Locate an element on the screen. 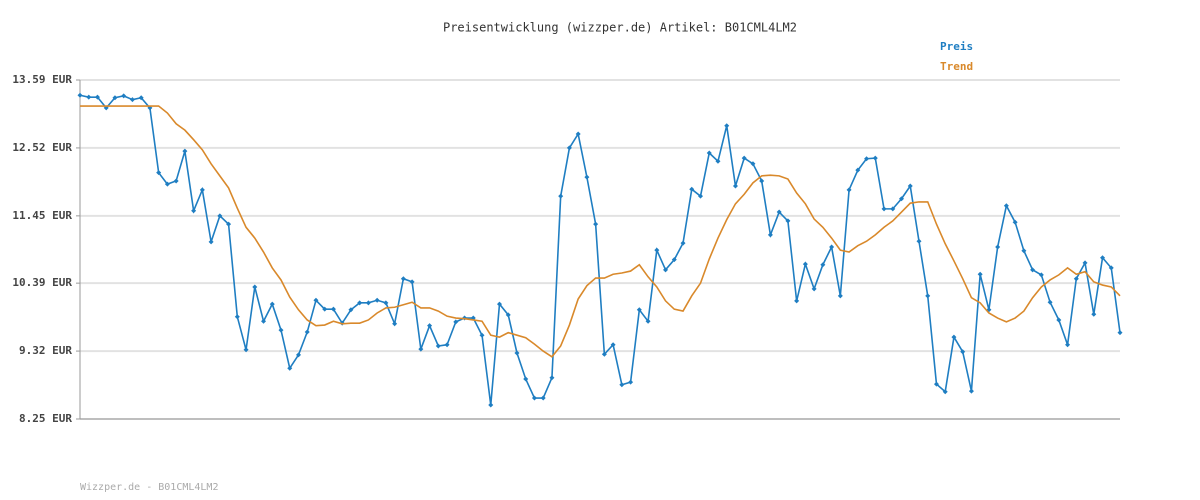 Image resolution: width=1200 pixels, height=500 pixels. legend-label: Preis is located at coordinates (956, 46).